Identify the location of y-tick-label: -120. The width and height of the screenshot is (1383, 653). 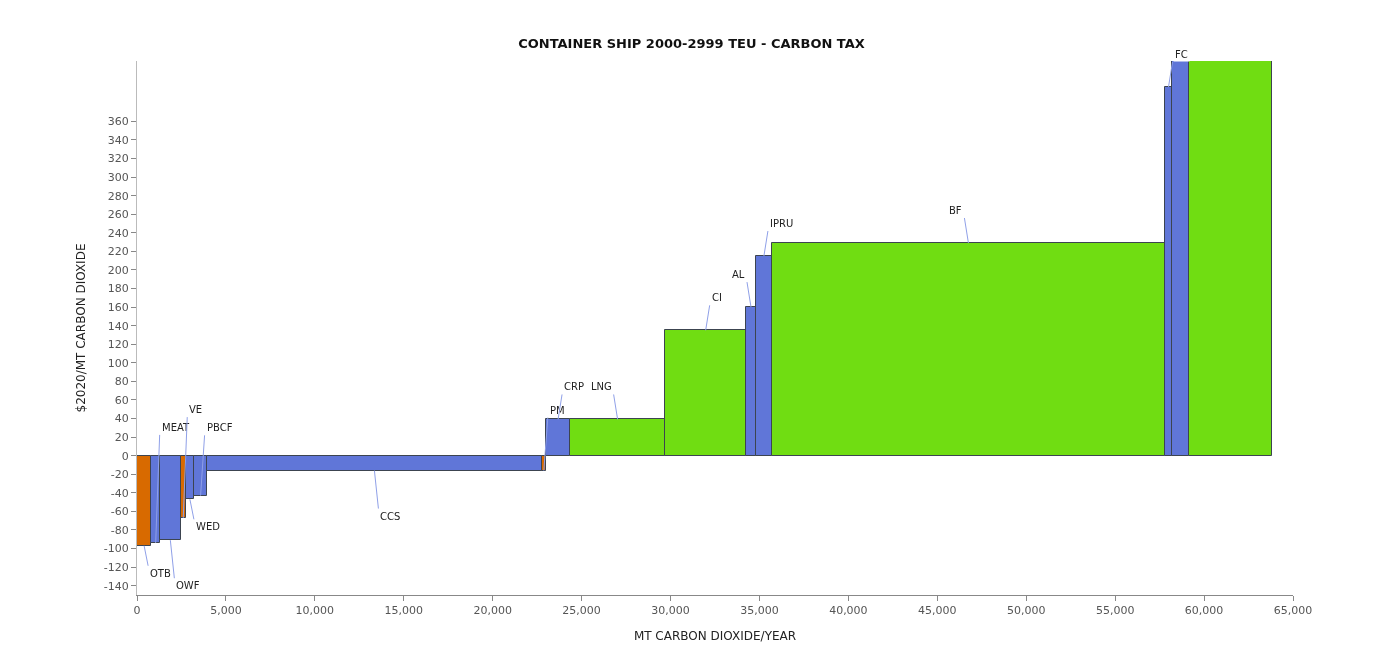
(116, 567).